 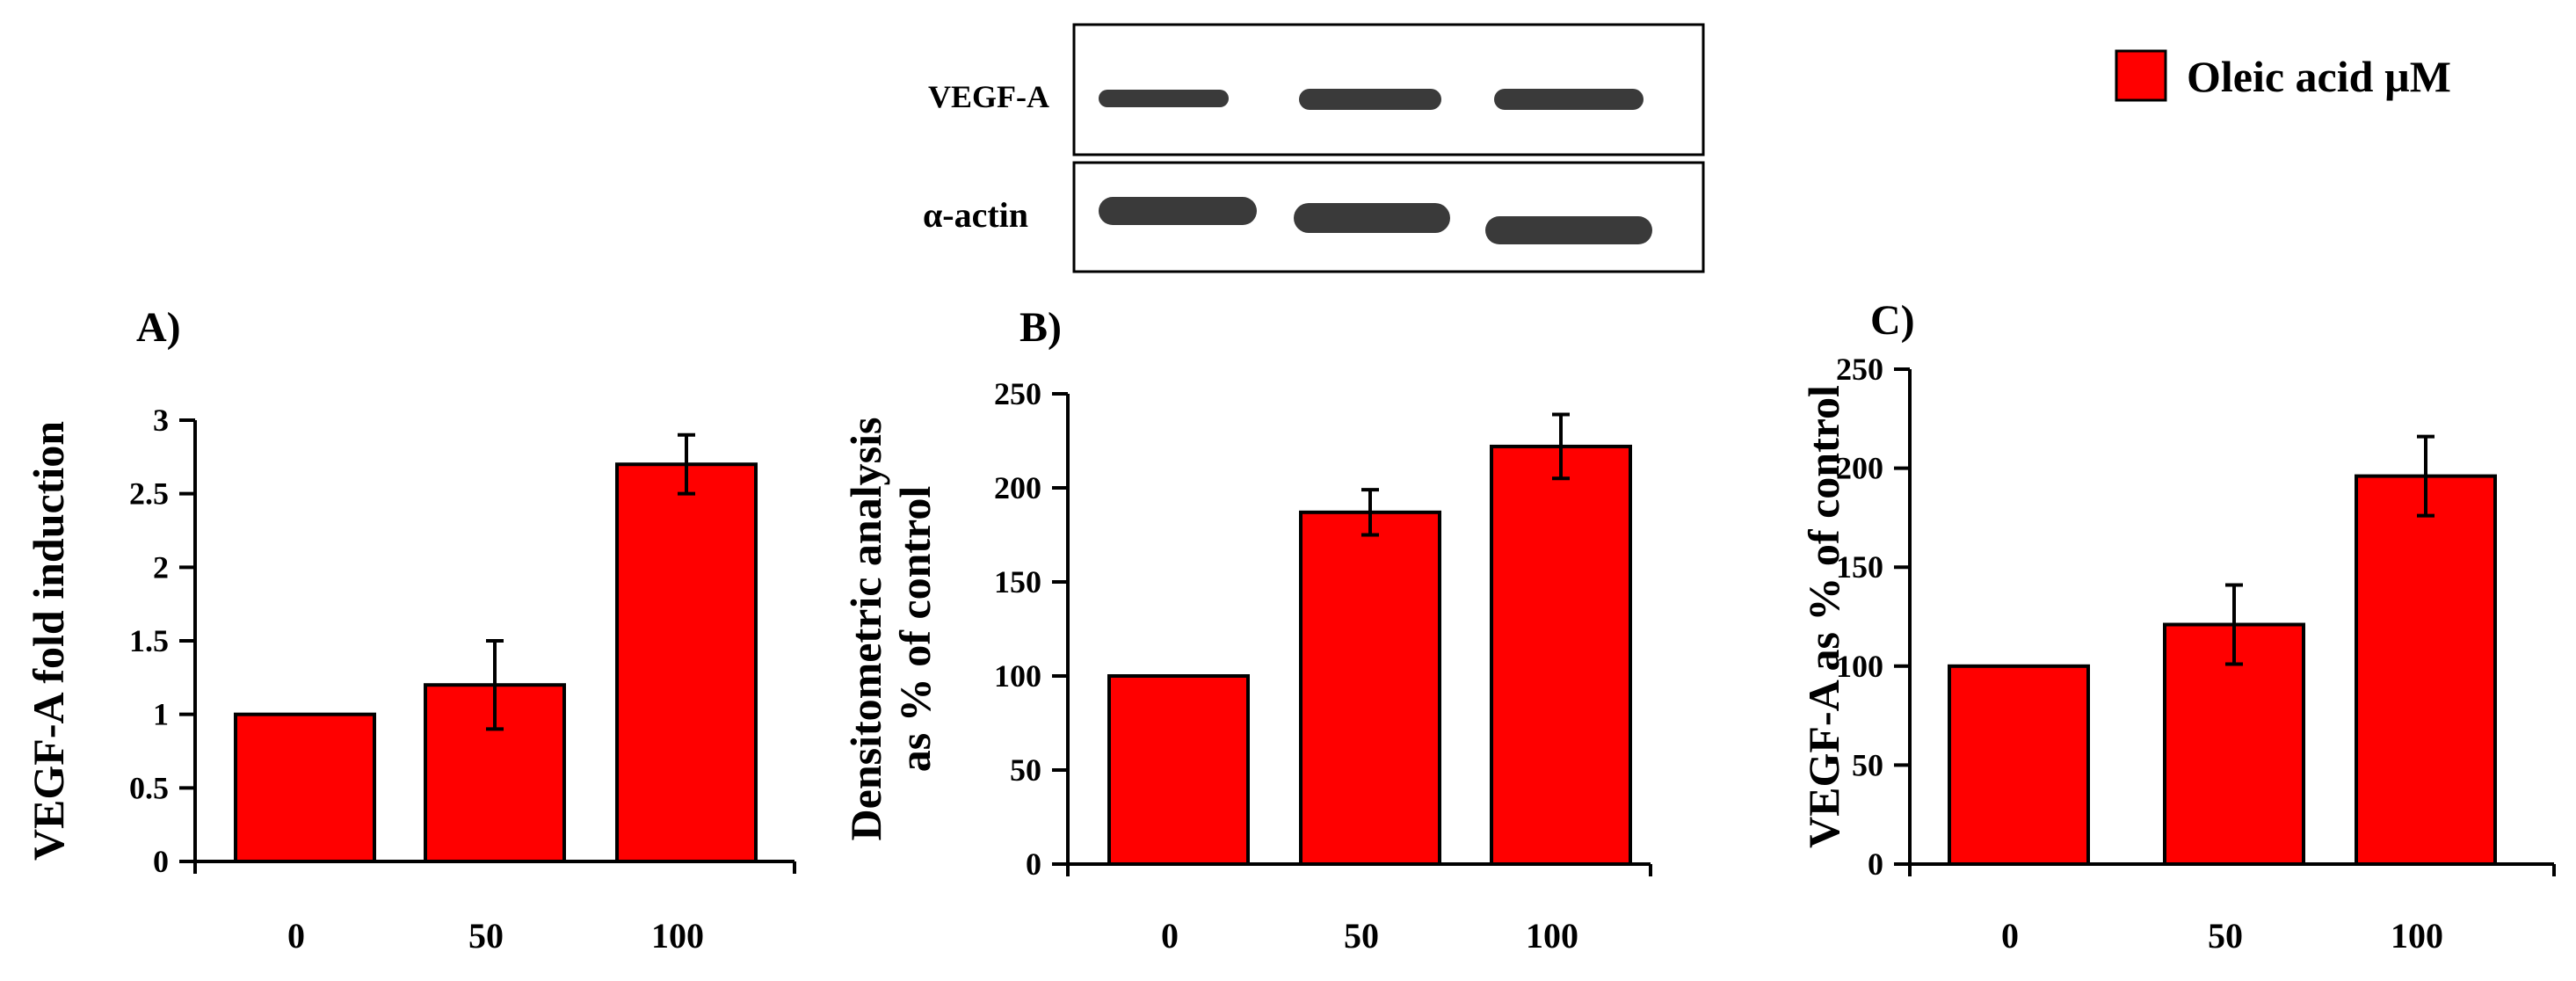 What do you see at coordinates (988, 96) in the screenshot?
I see `blot-label-vegf: VEGF-A` at bounding box center [988, 96].